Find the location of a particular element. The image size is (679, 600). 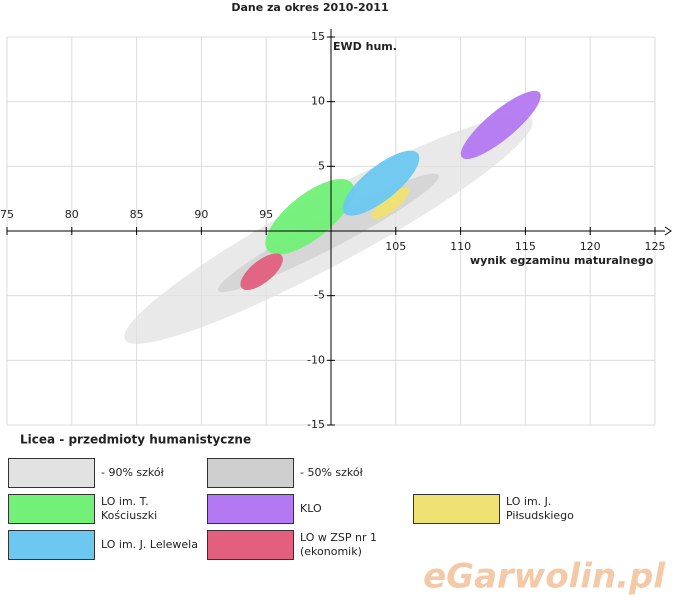

legend-label: LO w ZSP nr 1 (ekonomik) is located at coordinates (339, 544).